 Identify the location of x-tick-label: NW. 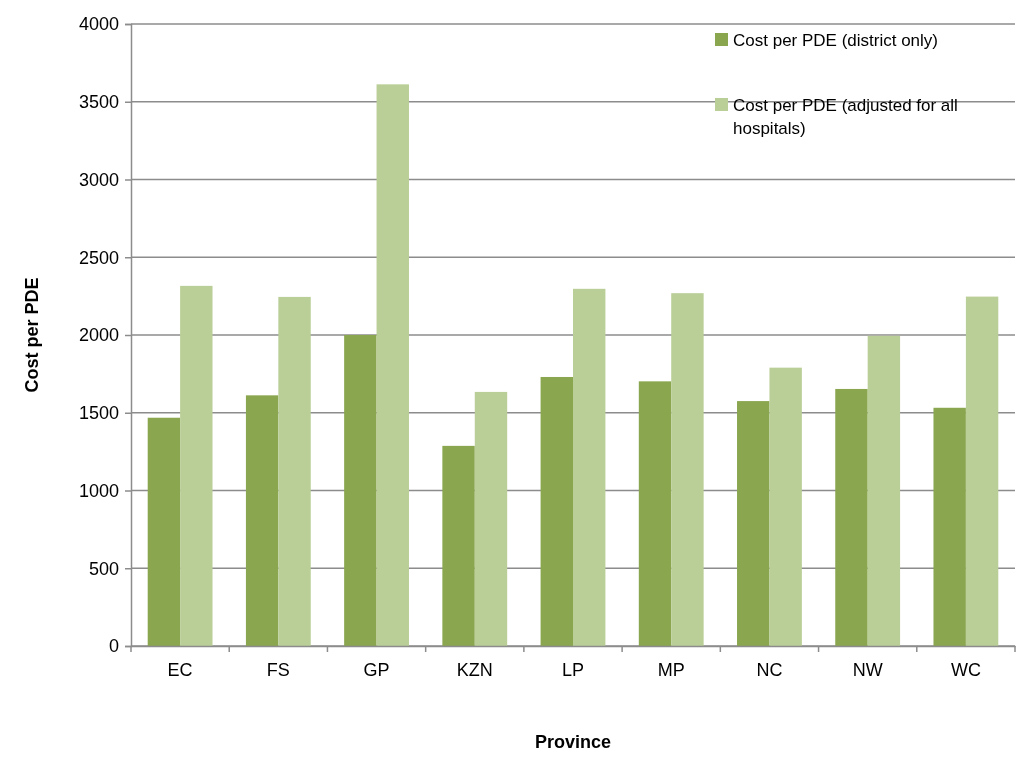
(867, 670).